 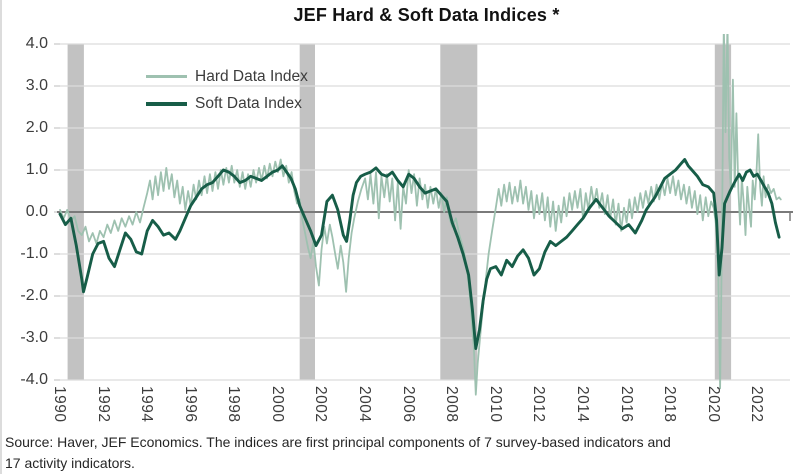 What do you see at coordinates (1, 237) in the screenshot?
I see `left-edge-line` at bounding box center [1, 237].